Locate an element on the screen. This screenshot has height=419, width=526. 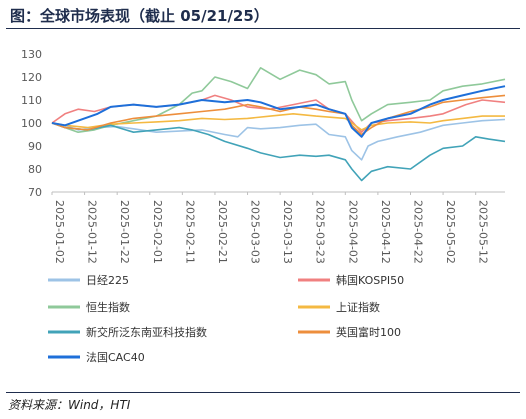
legend-label: 恒生指数 is located at coordinates (108, 307).